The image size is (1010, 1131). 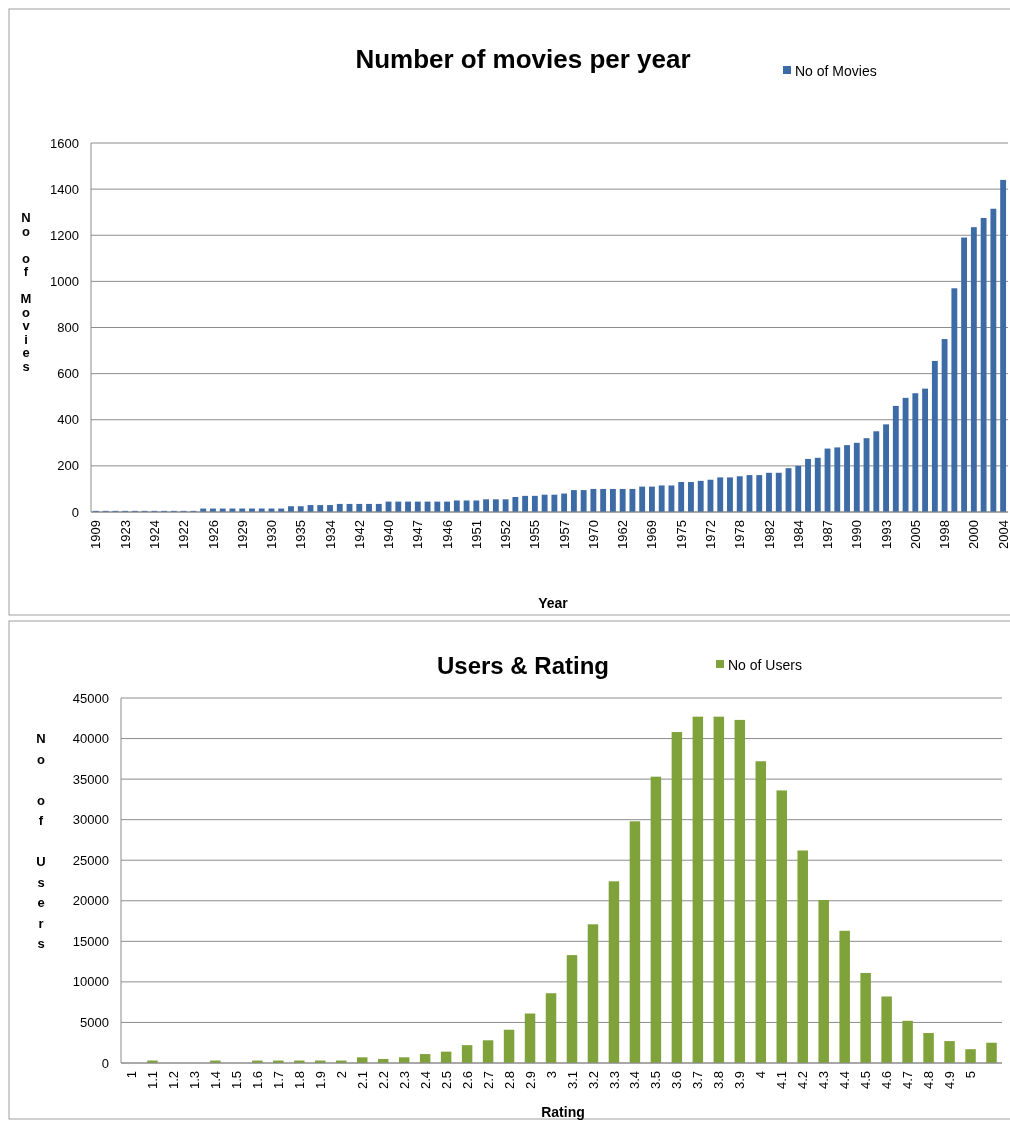 I want to click on x-tick-label: 4.3, so click(x=824, y=1080).